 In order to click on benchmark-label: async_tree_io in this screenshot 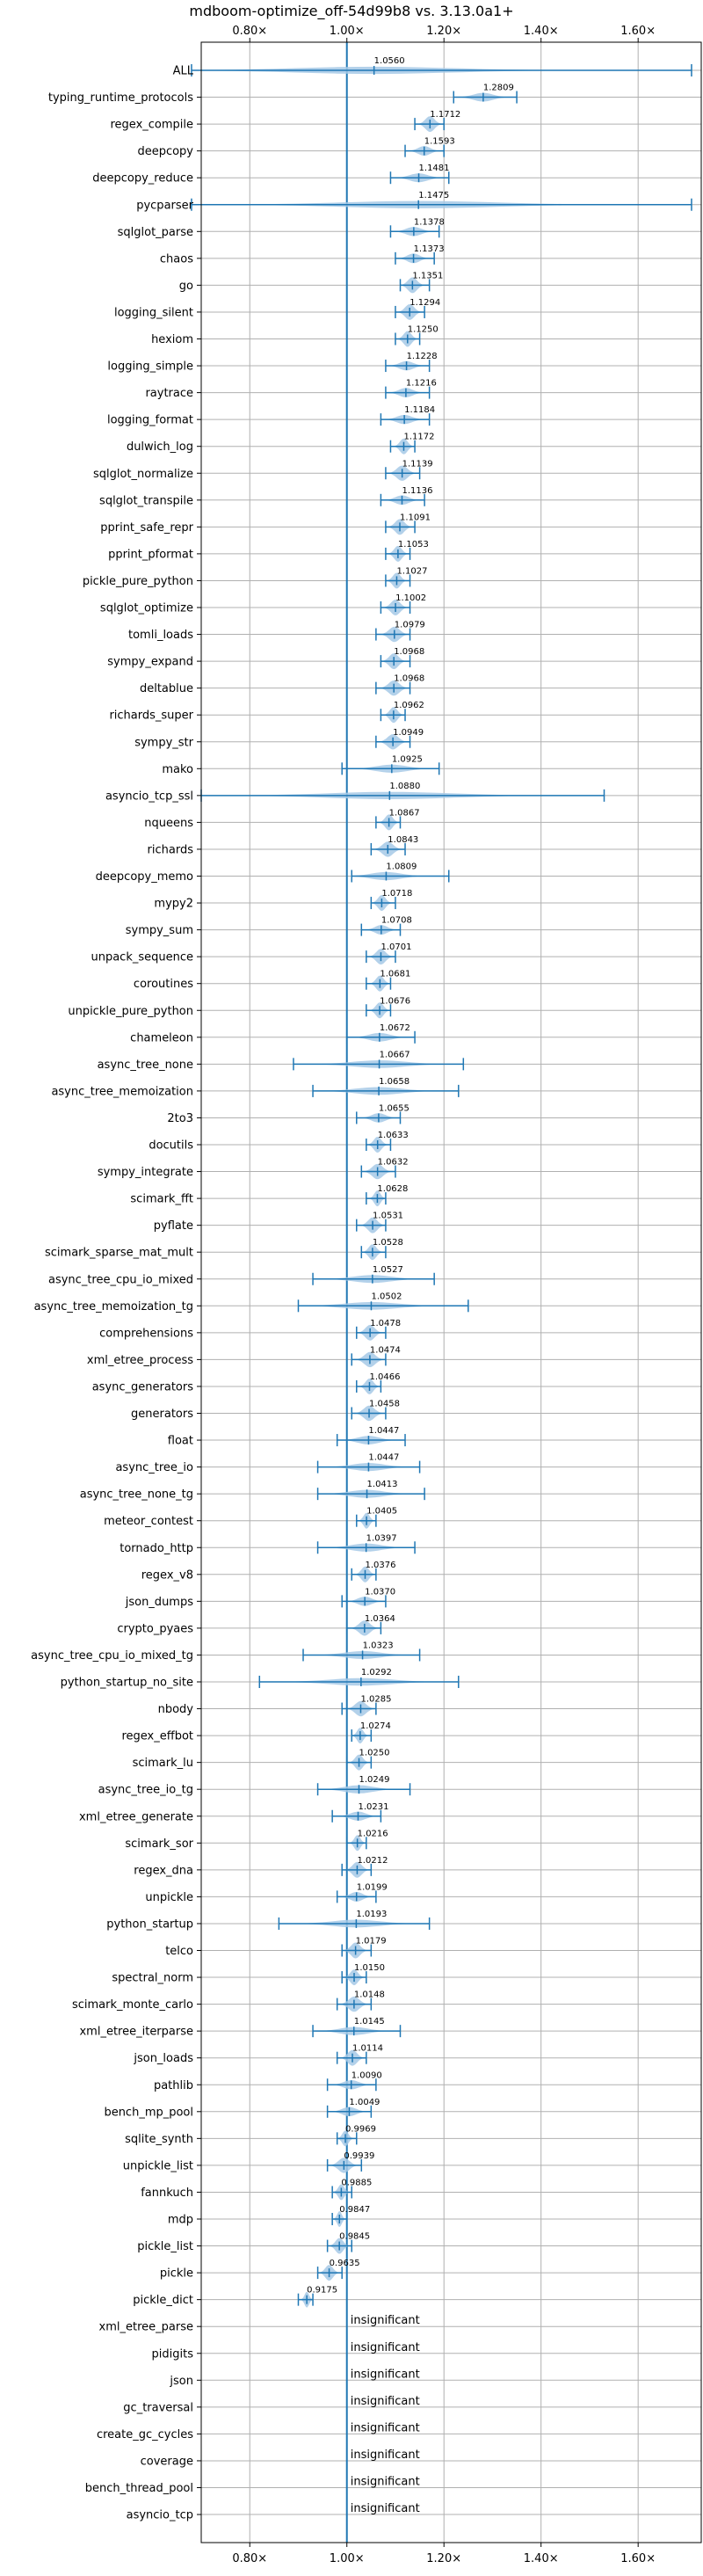, I will do `click(154, 1467)`.